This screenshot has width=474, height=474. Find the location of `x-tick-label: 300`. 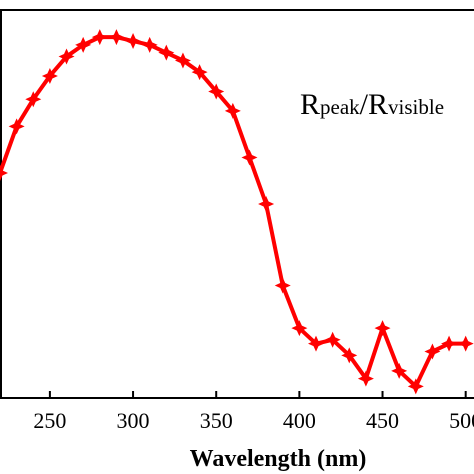

x-tick-label: 300 is located at coordinates (133, 420).